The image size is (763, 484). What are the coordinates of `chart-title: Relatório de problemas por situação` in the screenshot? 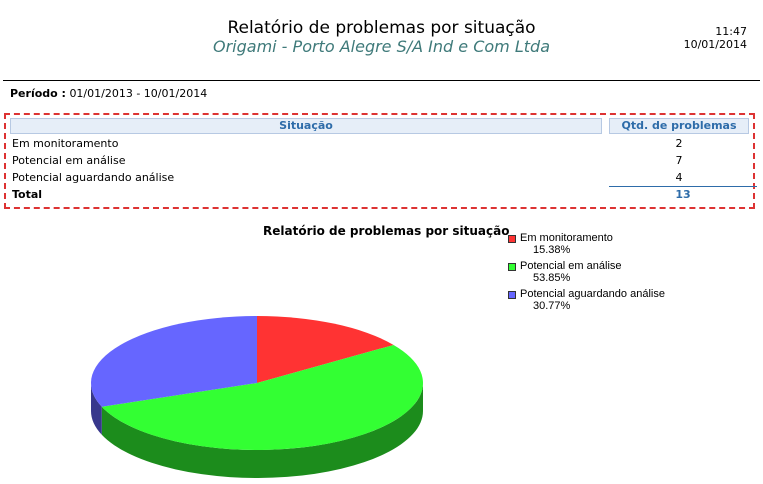 It's located at (386, 231).